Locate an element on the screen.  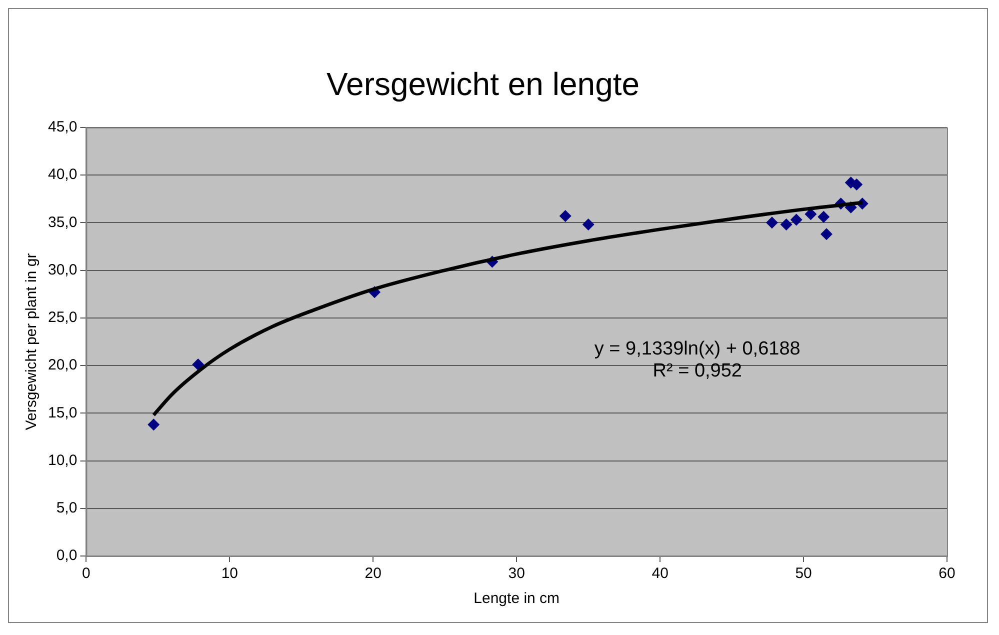
x-tick-label: 10 is located at coordinates (229, 573).